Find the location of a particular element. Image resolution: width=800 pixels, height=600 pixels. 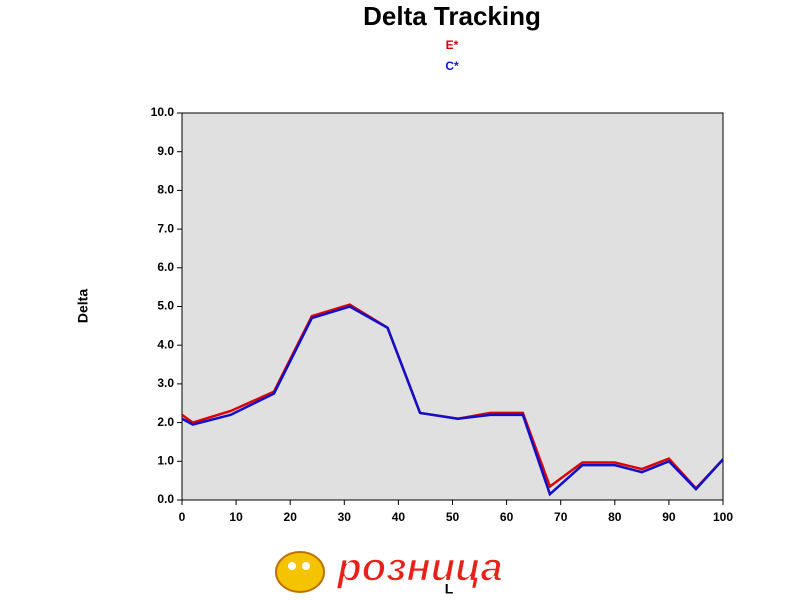

y-tick-label: 2.0 is located at coordinates (165, 422).